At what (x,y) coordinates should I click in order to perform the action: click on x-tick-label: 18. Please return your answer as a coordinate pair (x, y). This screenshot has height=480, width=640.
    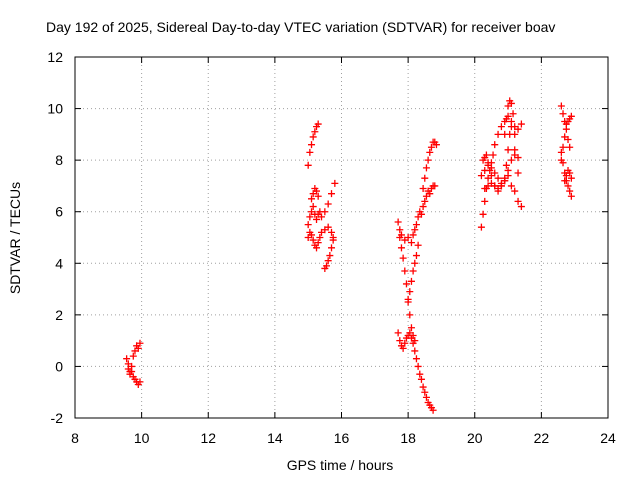
    Looking at the image, I should click on (408, 438).